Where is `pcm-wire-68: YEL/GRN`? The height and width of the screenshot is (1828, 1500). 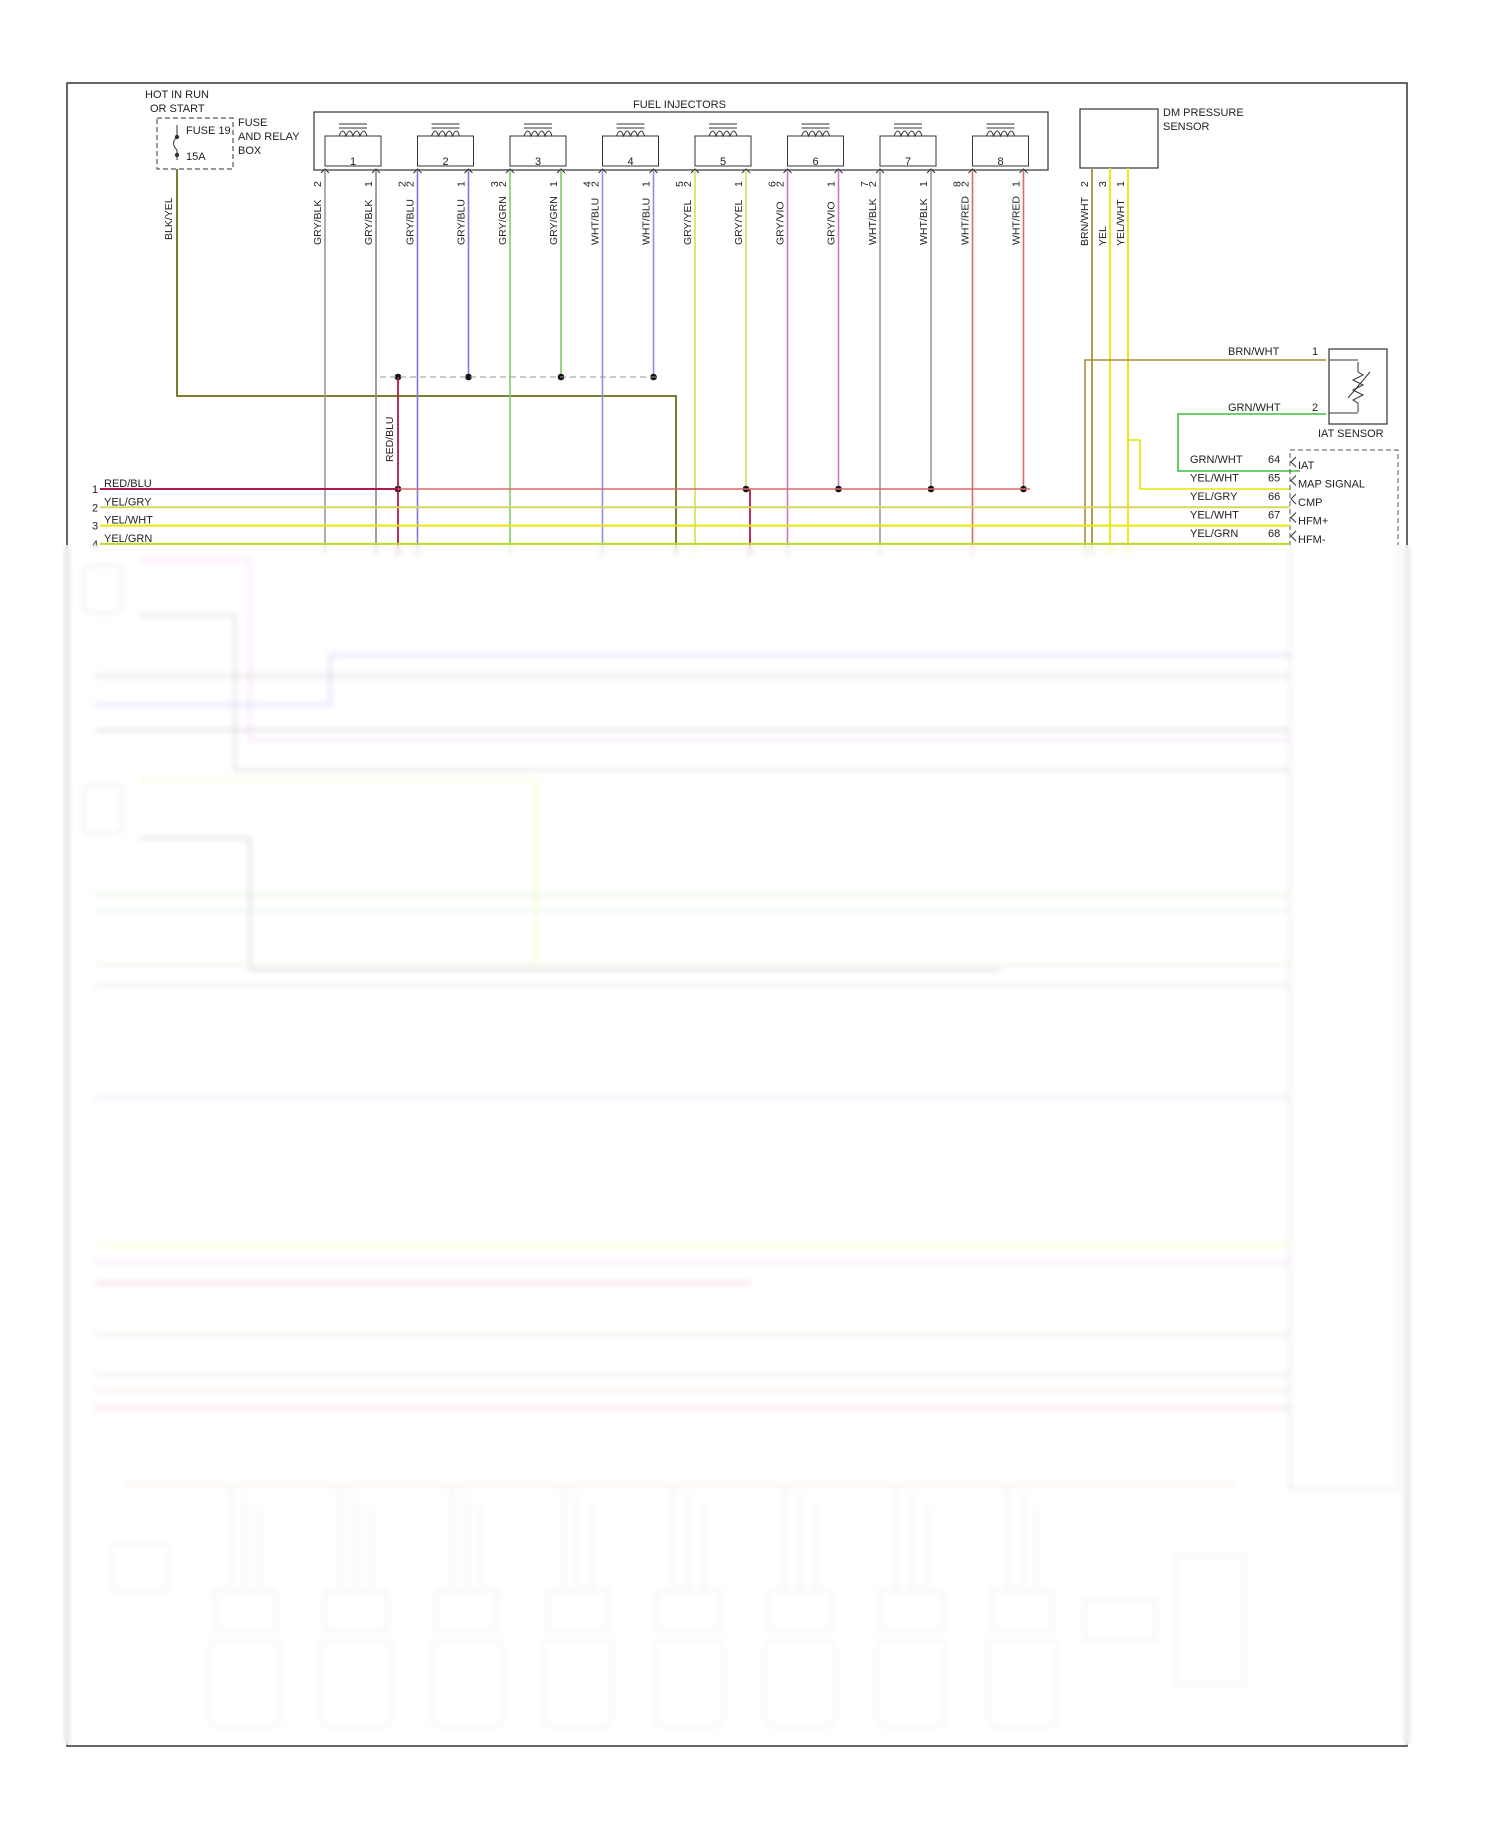 pcm-wire-68: YEL/GRN is located at coordinates (1214, 534).